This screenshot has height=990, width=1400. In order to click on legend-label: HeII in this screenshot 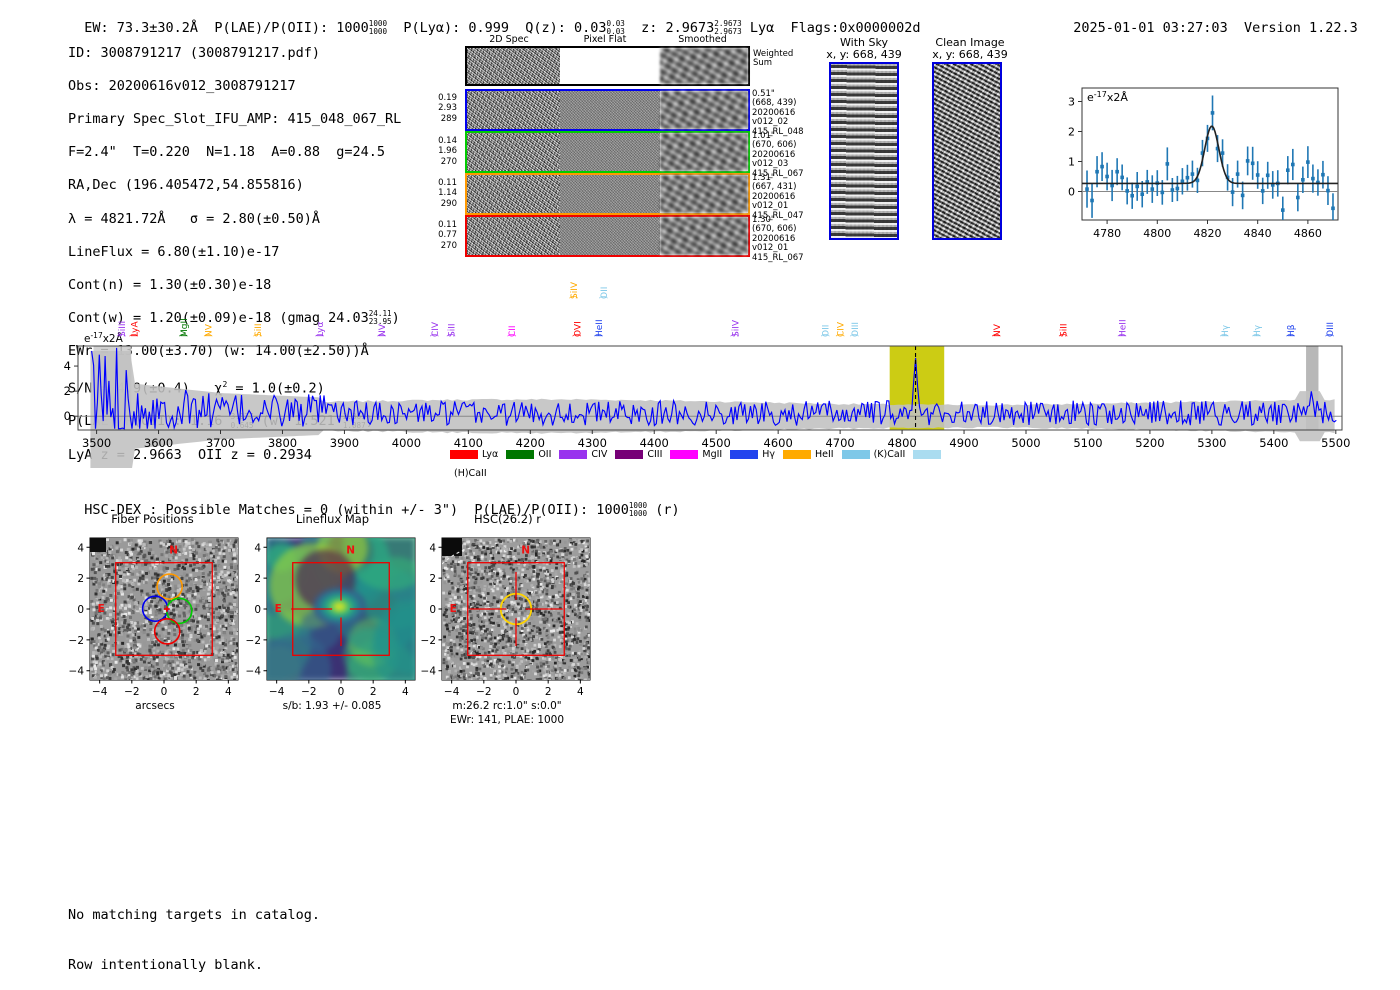, I will do `click(824, 454)`.